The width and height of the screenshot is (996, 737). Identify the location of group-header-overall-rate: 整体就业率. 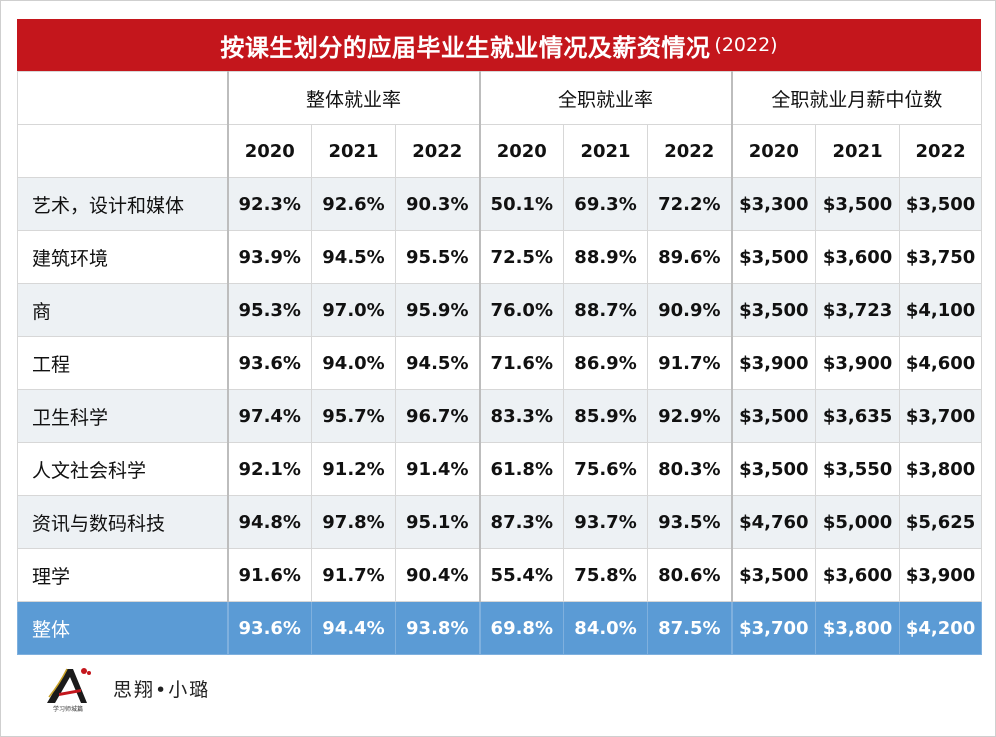
(353, 98).